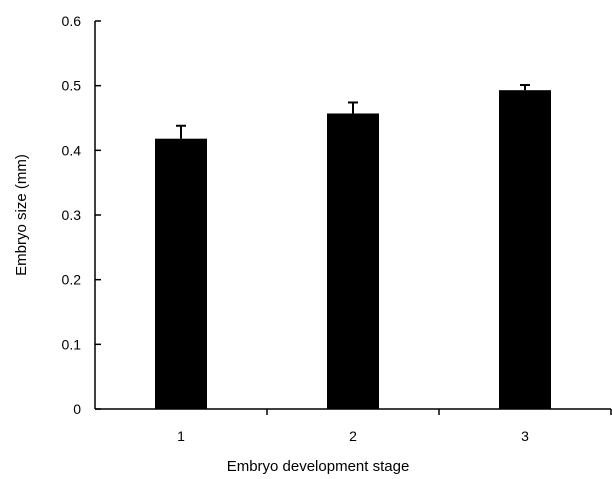  I want to click on x-ticks: 1 2 3, so click(394, 426).